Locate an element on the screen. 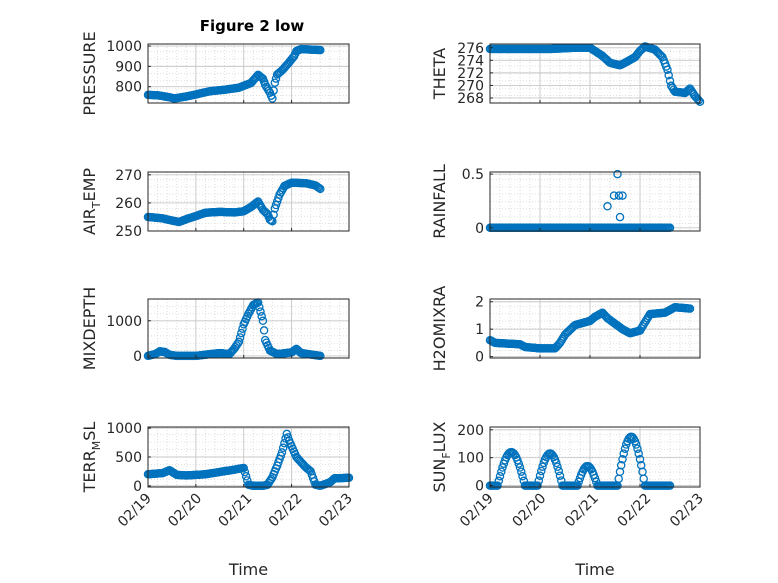  y-tick-label: 2 is located at coordinates (479, 303).